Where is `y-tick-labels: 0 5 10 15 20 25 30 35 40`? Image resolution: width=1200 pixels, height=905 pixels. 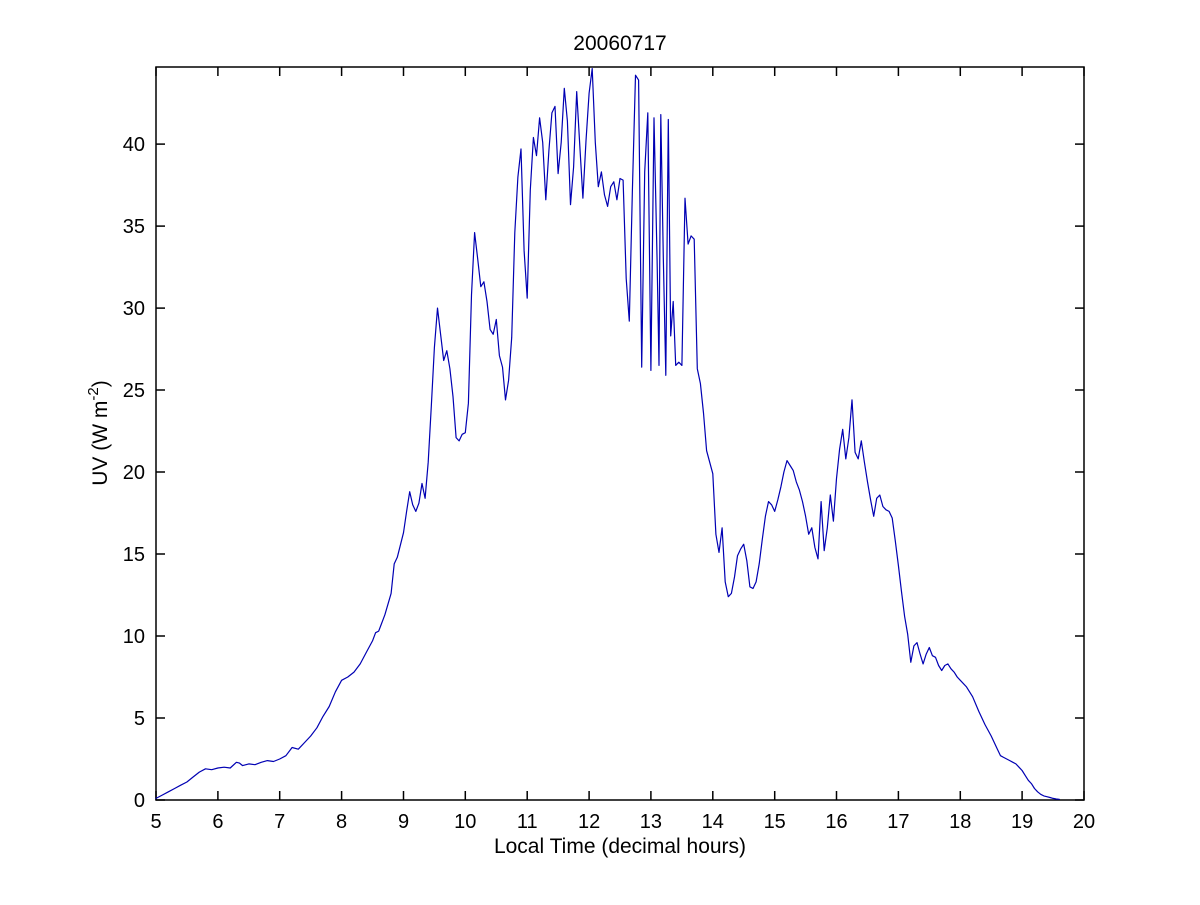
y-tick-labels: 0 5 10 15 20 25 30 35 40 is located at coordinates (134, 473).